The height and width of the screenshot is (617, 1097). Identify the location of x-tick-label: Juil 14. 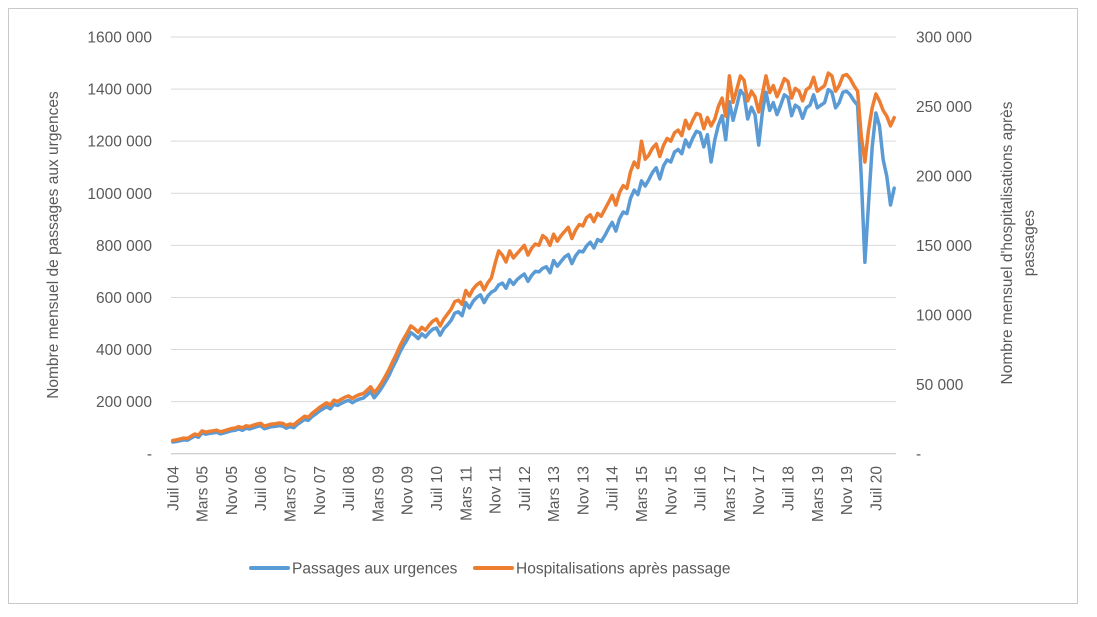
(613, 488).